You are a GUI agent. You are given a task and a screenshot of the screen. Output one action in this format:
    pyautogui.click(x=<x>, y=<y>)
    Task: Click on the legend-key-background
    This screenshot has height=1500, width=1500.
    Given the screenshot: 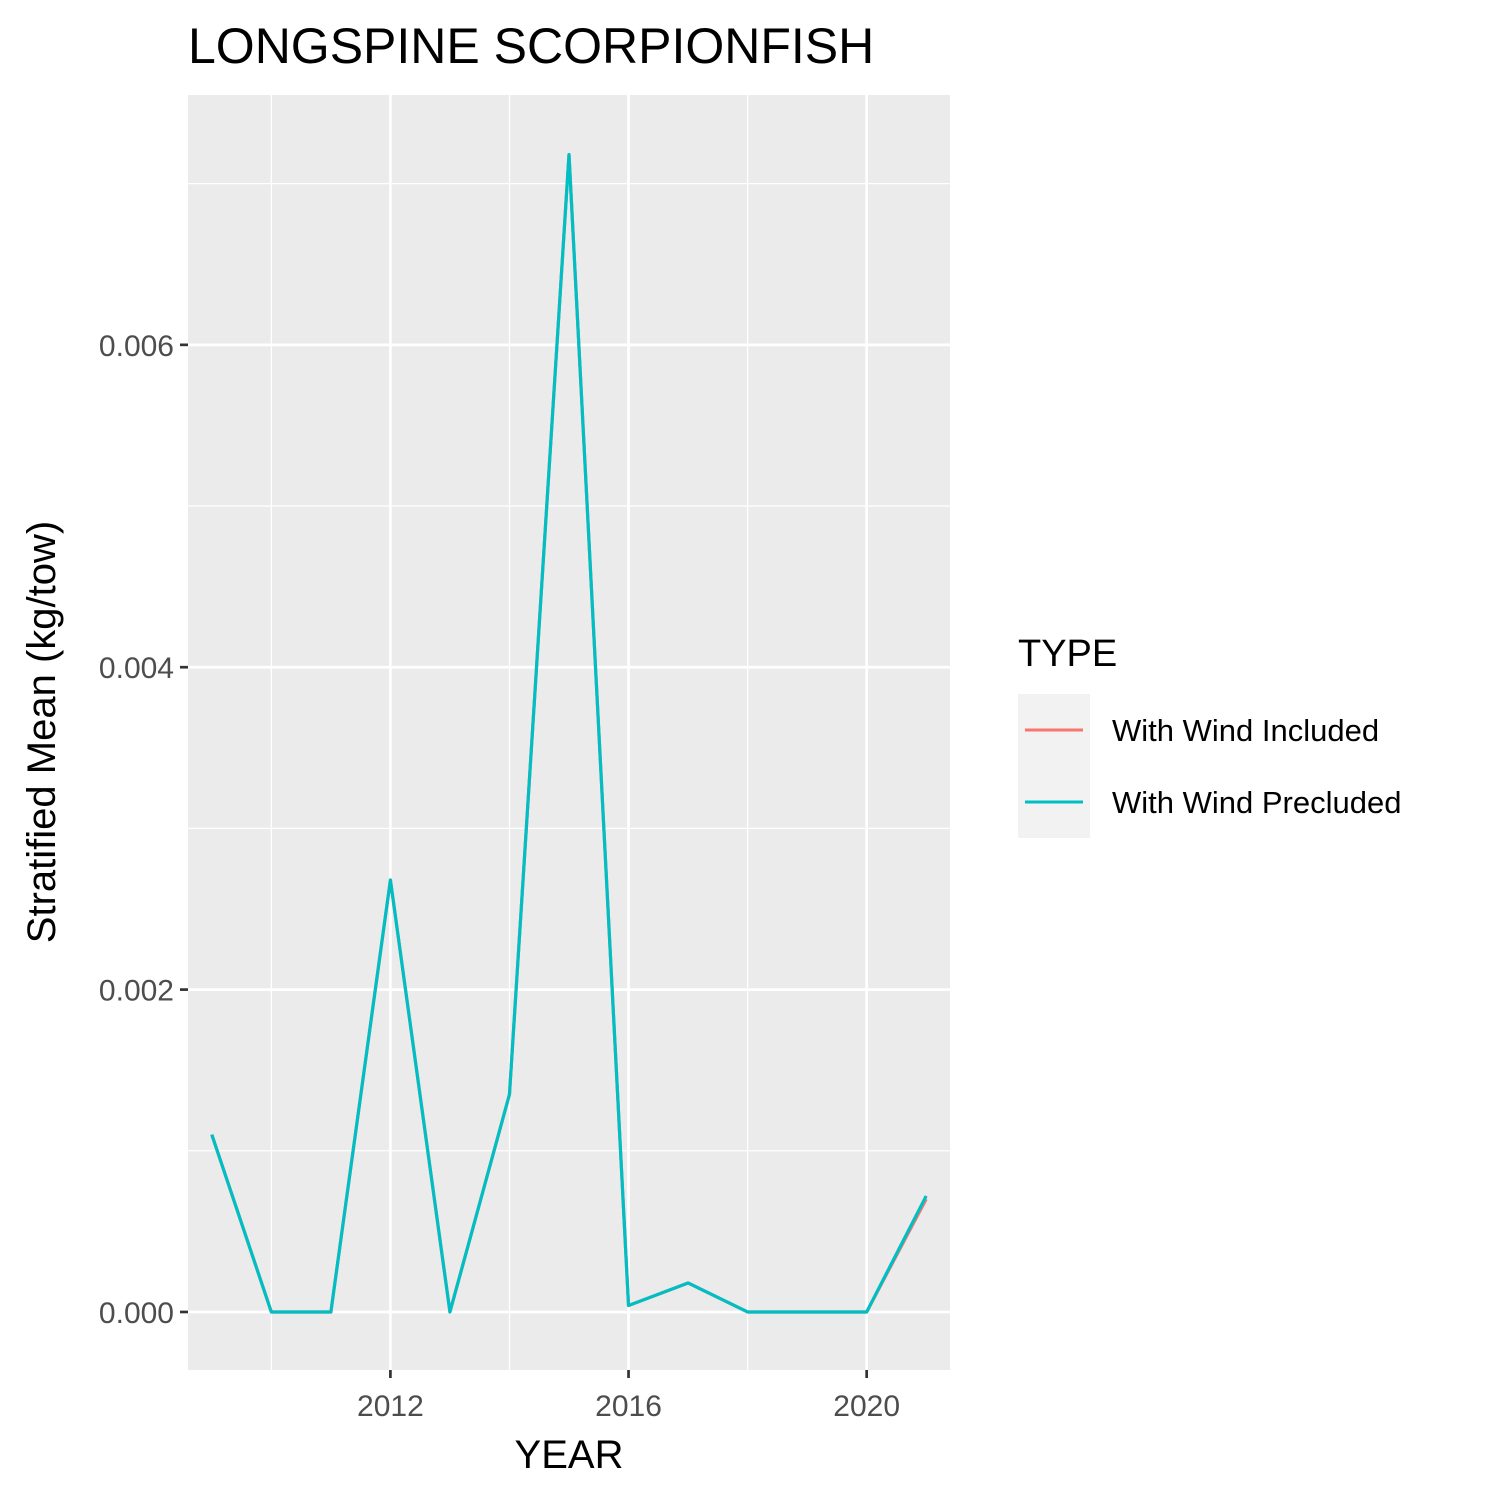 What is the action you would take?
    pyautogui.click(x=1054, y=766)
    